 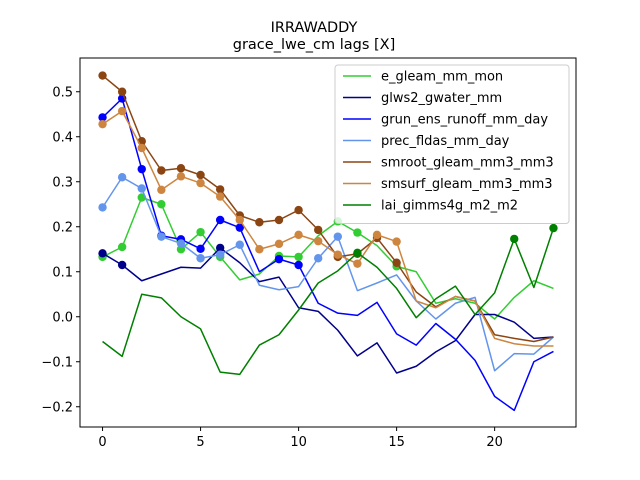 What do you see at coordinates (467, 163) in the screenshot?
I see `legend-label: smroot_gleam_mm3_mm3` at bounding box center [467, 163].